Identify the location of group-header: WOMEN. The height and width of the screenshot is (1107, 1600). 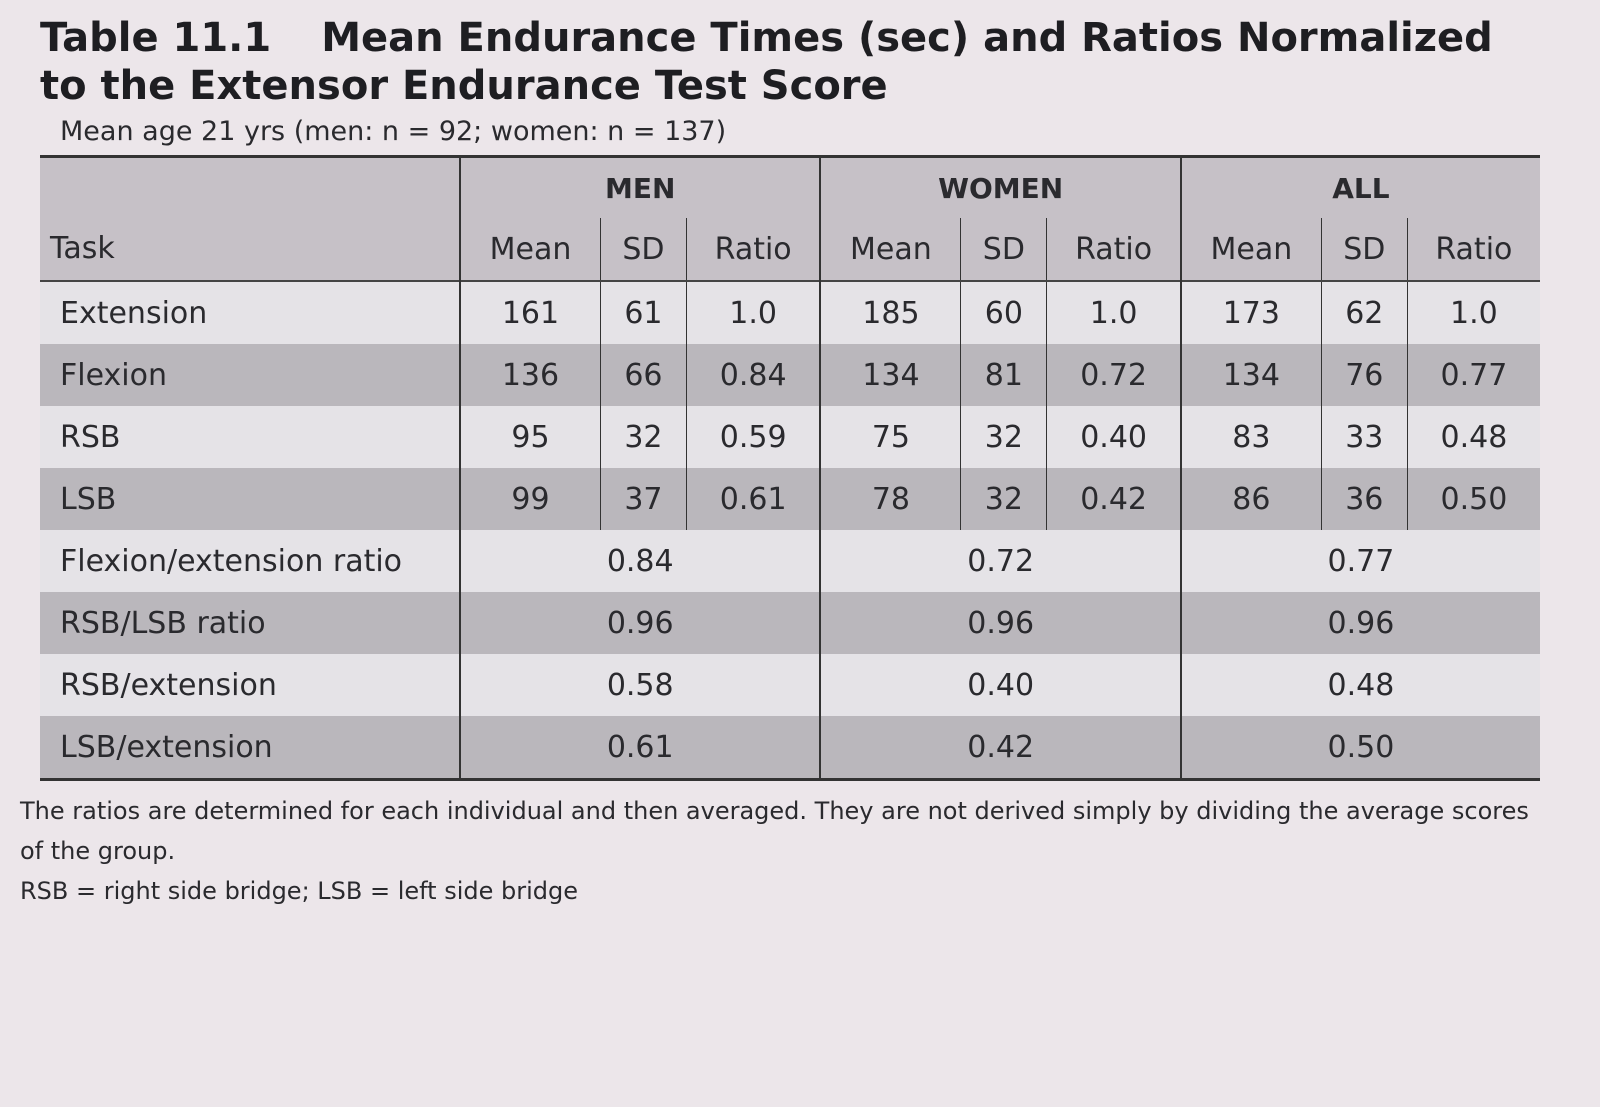
(1000, 187).